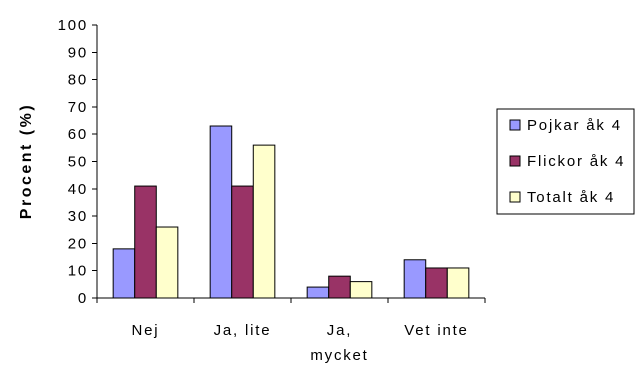 This screenshot has height=370, width=638. Describe the element at coordinates (78, 52) in the screenshot. I see `y-tick-label: 90` at that location.